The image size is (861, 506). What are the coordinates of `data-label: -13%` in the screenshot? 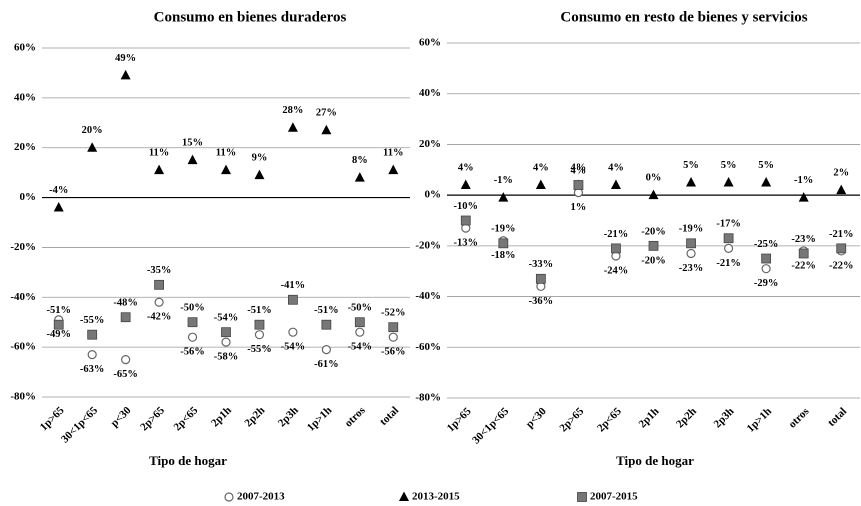 It's located at (466, 243).